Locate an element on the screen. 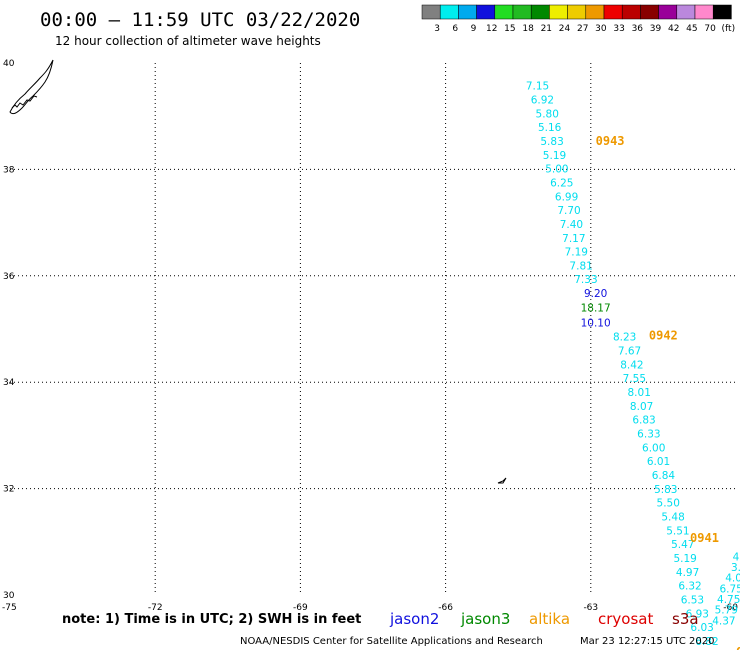  swh-value-jason2: 9.20 is located at coordinates (595, 294).